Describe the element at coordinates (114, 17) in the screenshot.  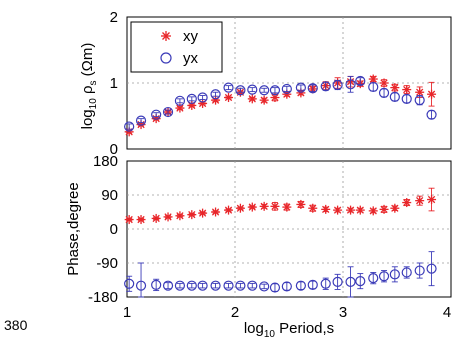
I see `ytick-label: 2` at that location.